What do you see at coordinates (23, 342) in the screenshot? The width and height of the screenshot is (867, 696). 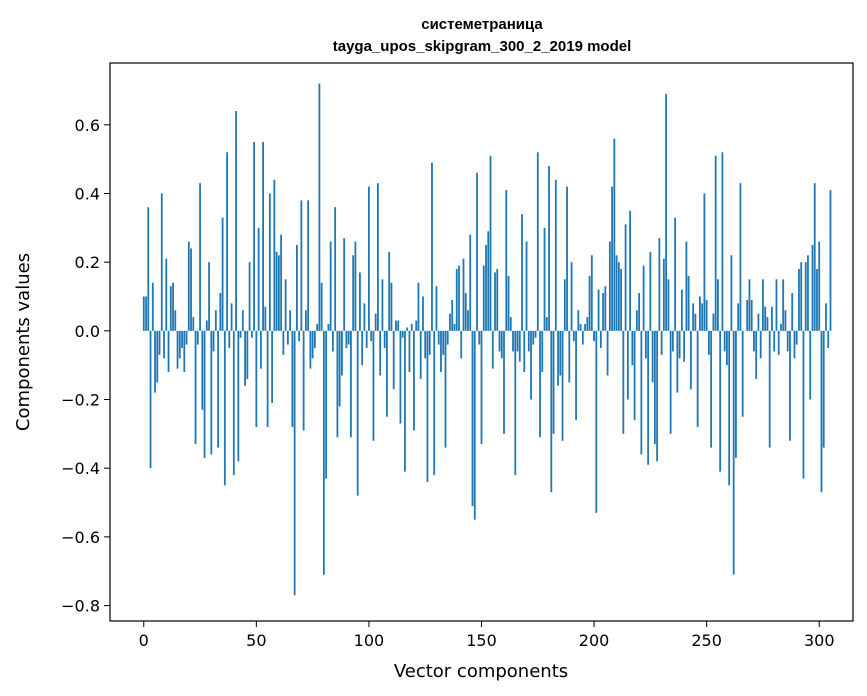 I see `y-axis-label: Components values` at bounding box center [23, 342].